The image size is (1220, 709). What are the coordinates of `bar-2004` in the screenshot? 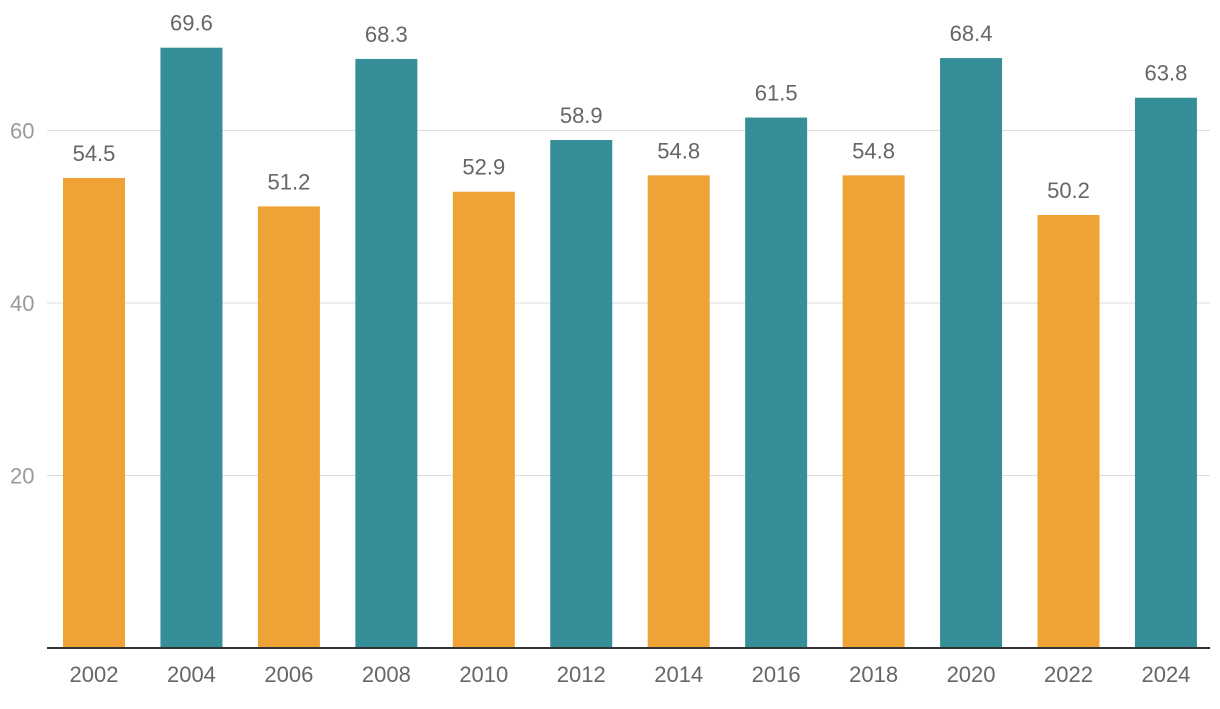 It's located at (191, 347).